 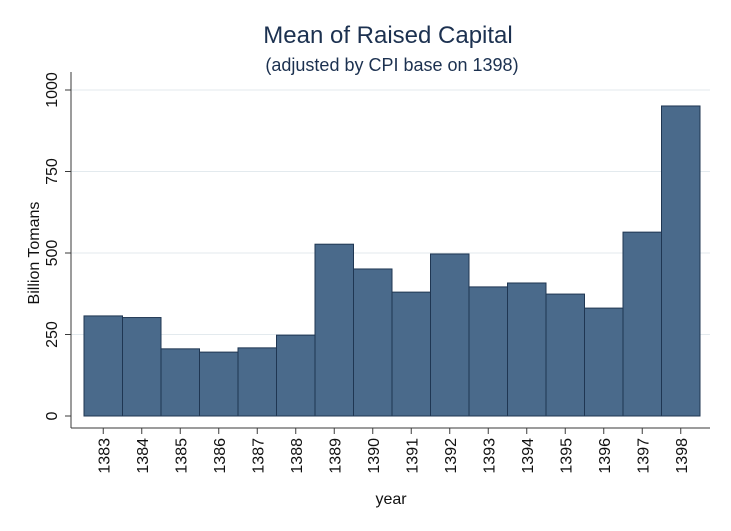 I want to click on x-tick-label: 1383, so click(x=104, y=456).